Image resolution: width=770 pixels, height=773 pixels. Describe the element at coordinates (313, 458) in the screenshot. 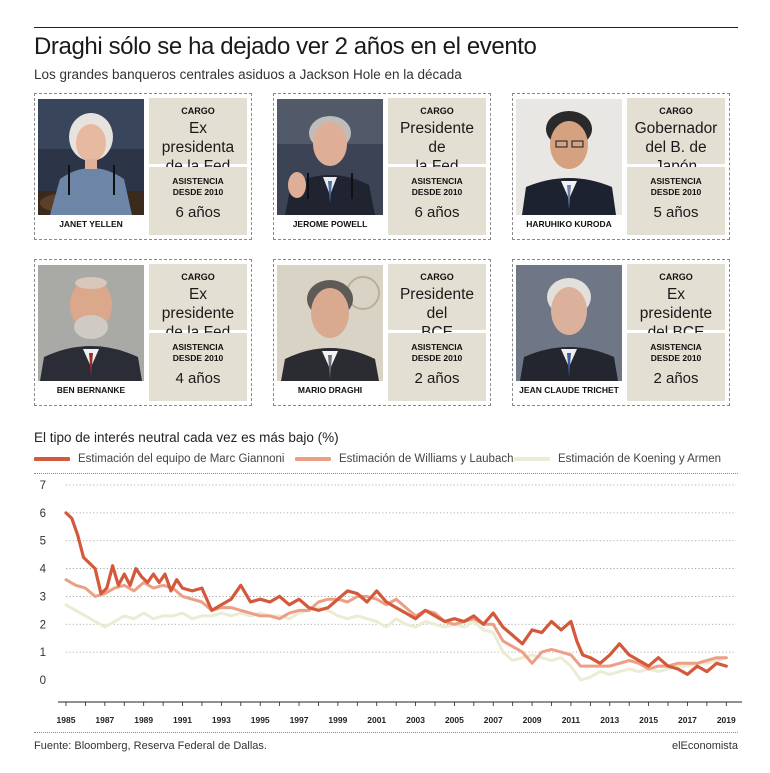

I see `legend-swatch-williams` at that location.